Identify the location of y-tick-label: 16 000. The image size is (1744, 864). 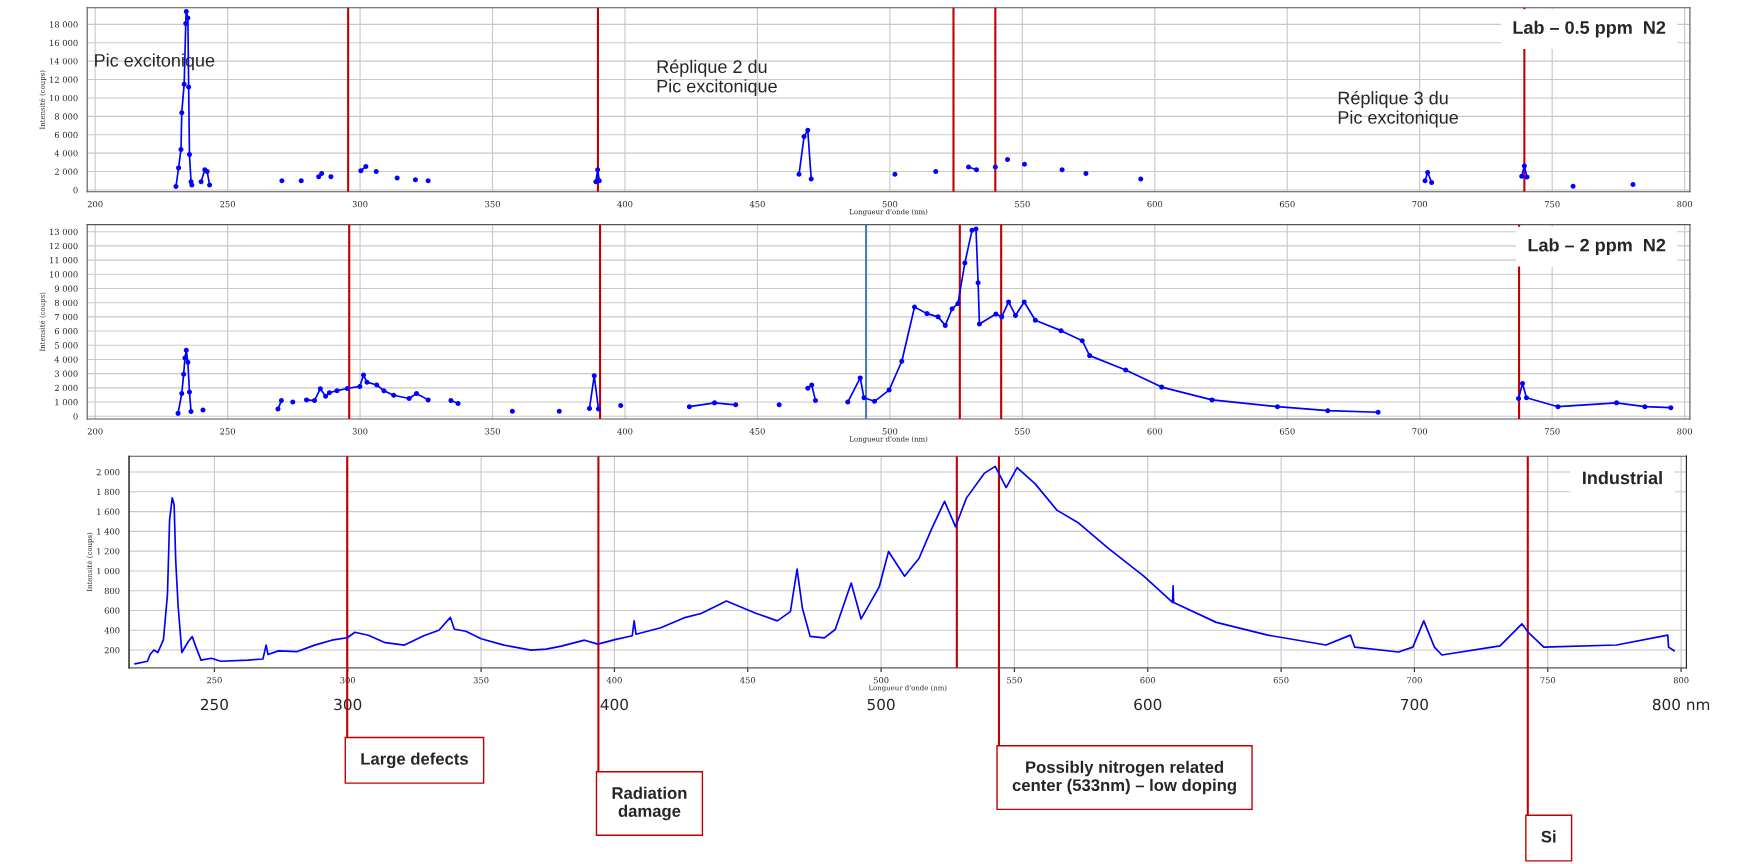
(64, 43).